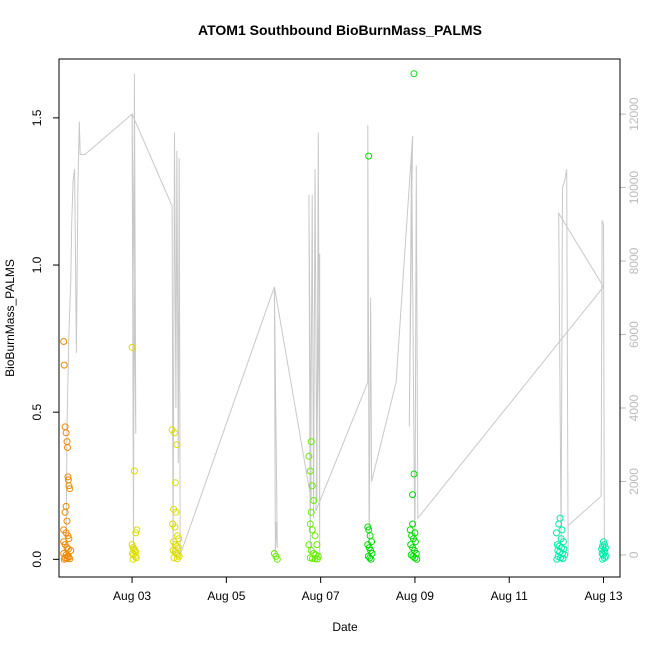 The image size is (650, 655). What do you see at coordinates (634, 114) in the screenshot?
I see `y2-tick-label: 12000` at bounding box center [634, 114].